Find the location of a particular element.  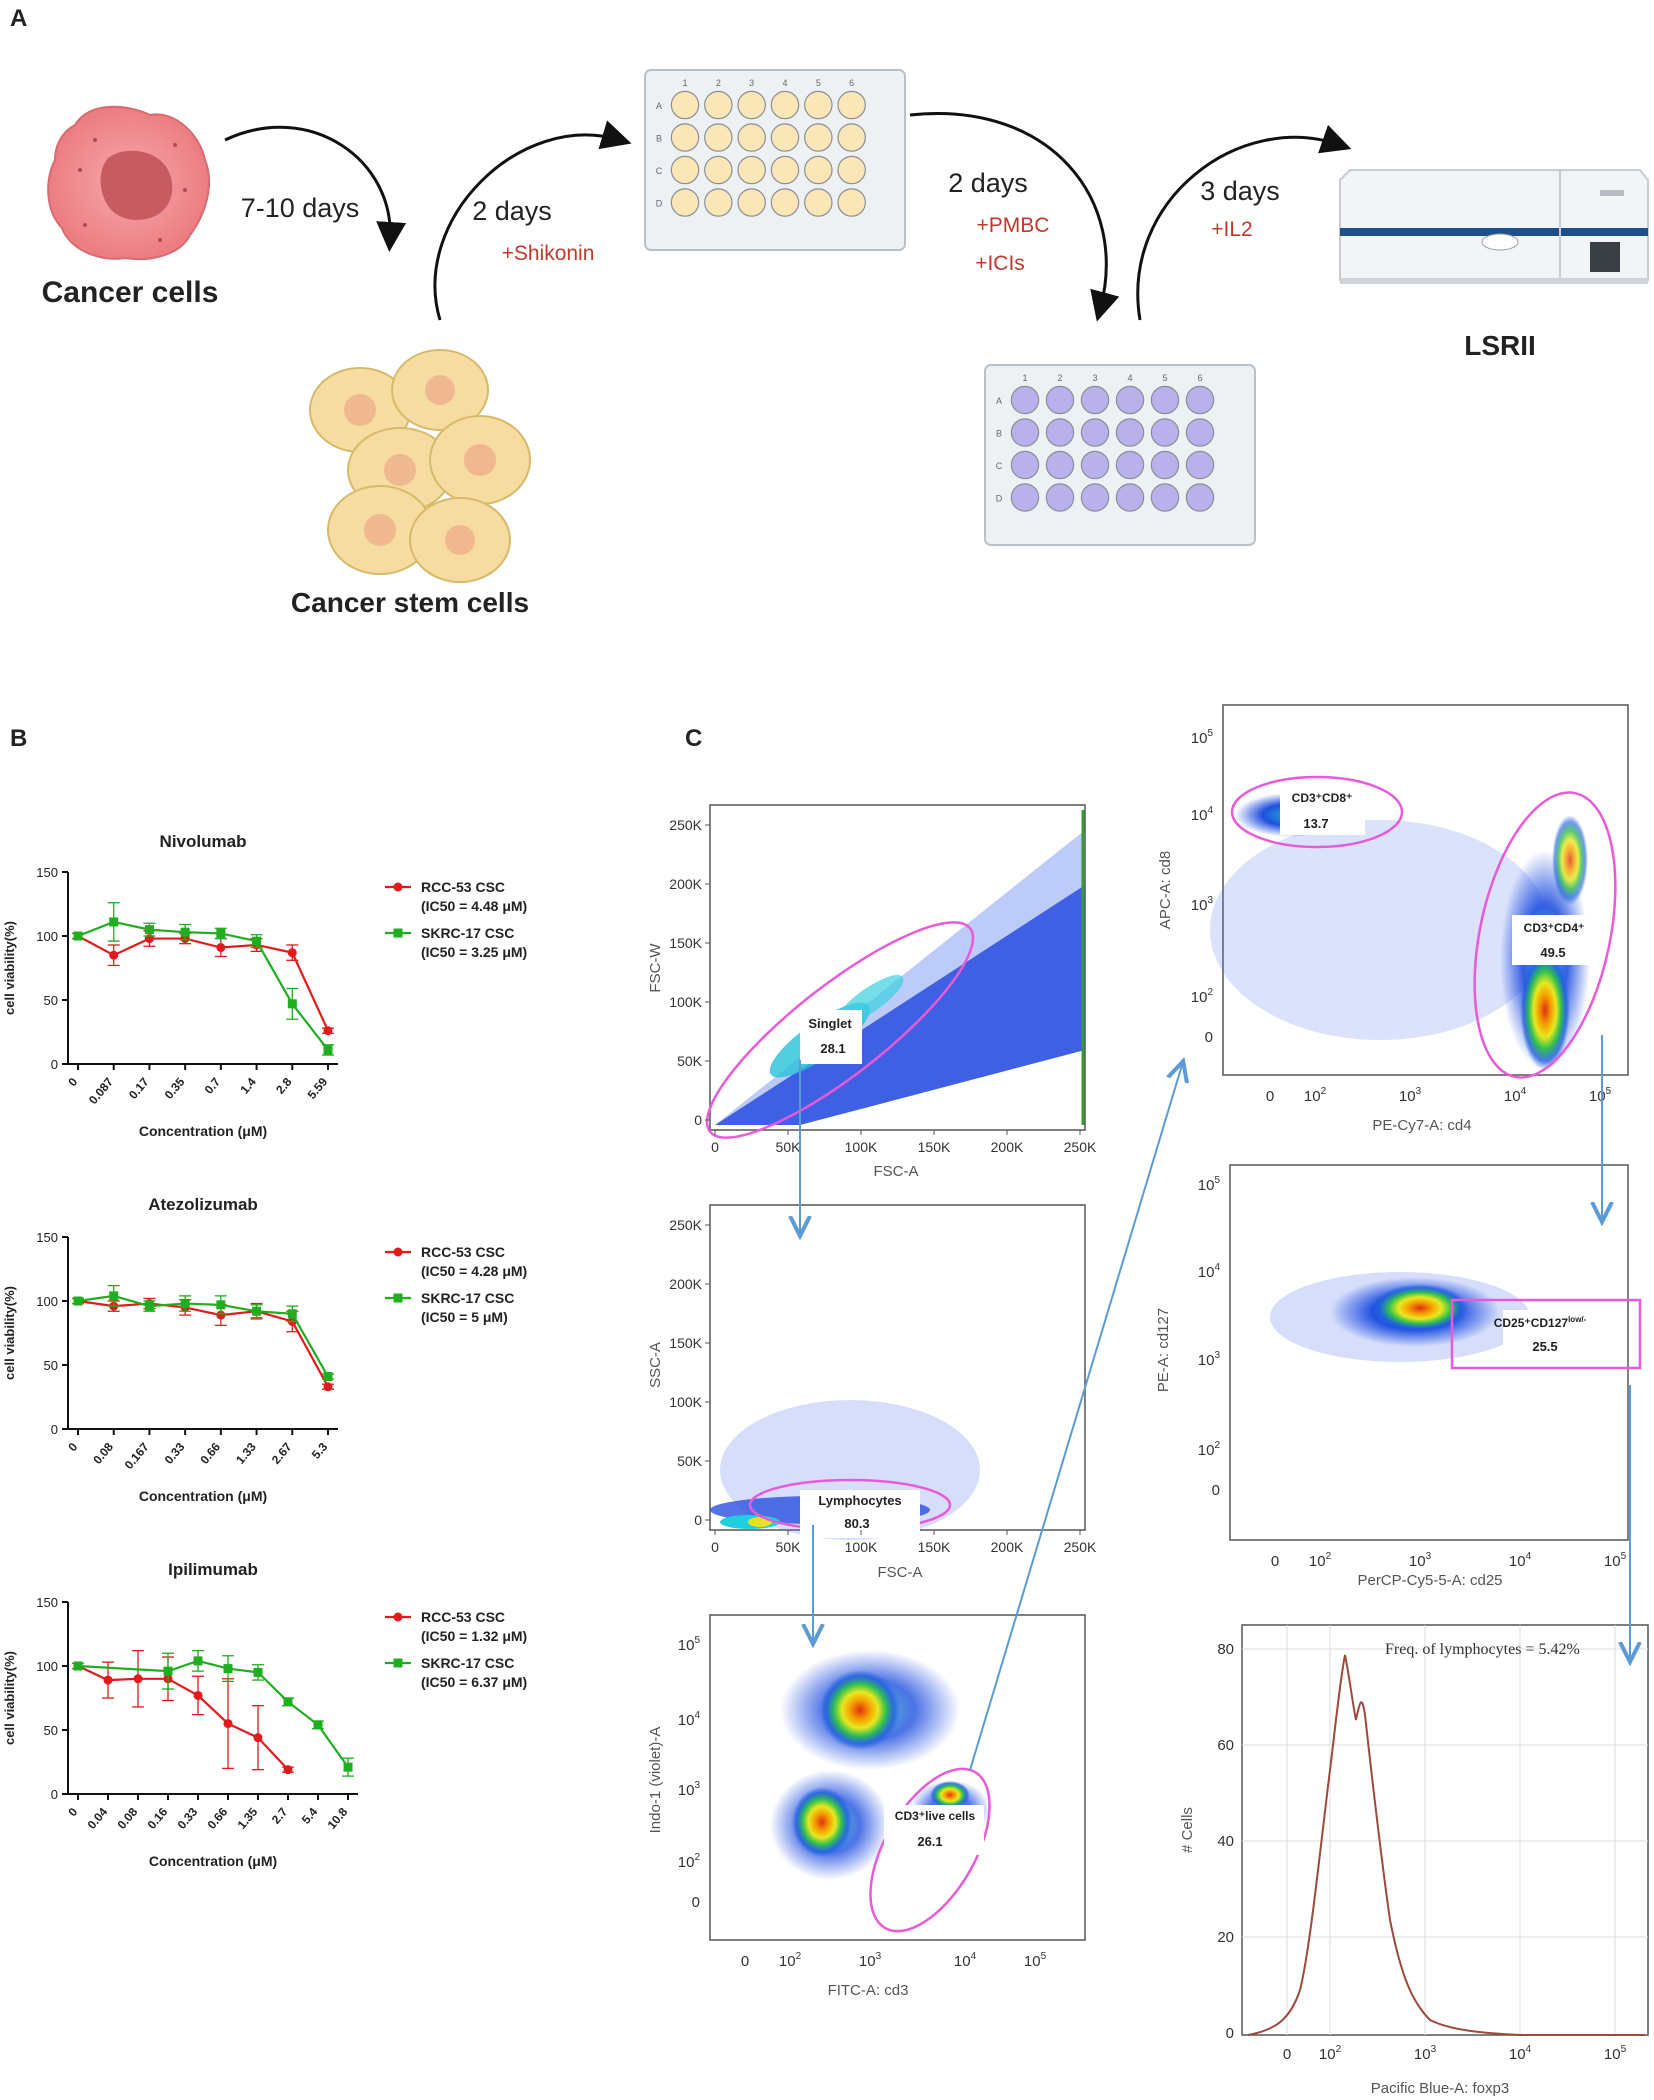

cancer-cell-illustration is located at coordinates (129, 183).